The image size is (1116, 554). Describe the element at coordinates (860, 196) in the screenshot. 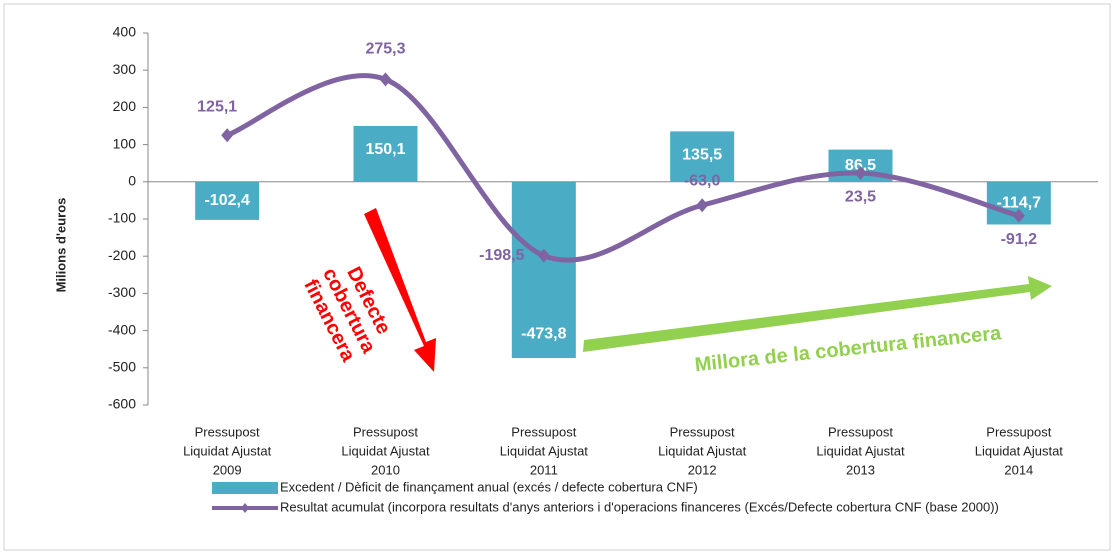

I see `line-value-label: 23,5` at that location.